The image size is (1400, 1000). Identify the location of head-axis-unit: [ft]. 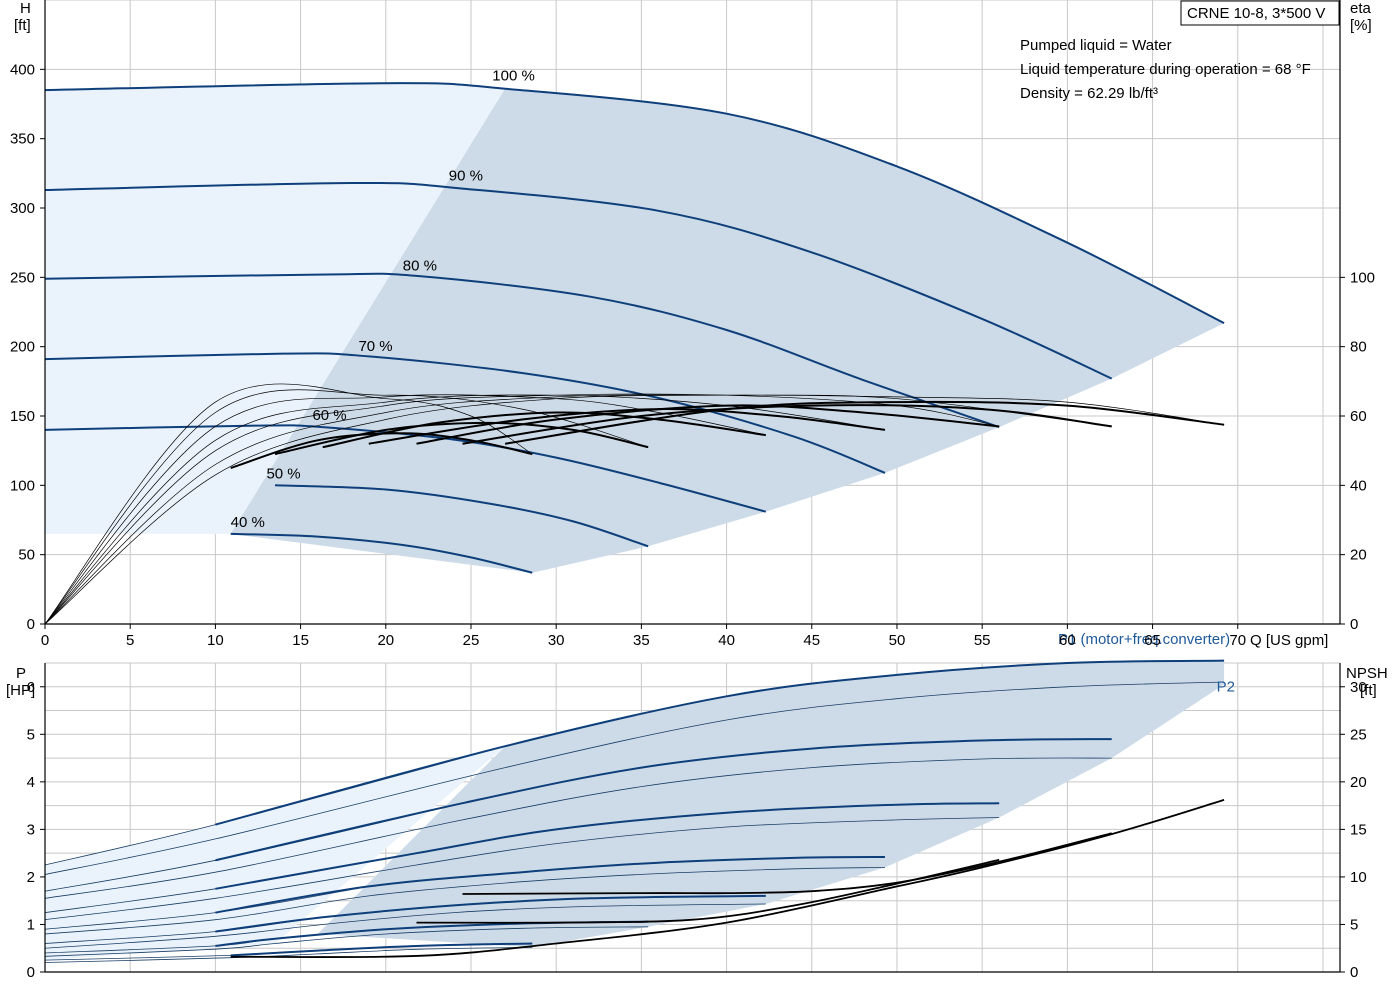
(22, 25).